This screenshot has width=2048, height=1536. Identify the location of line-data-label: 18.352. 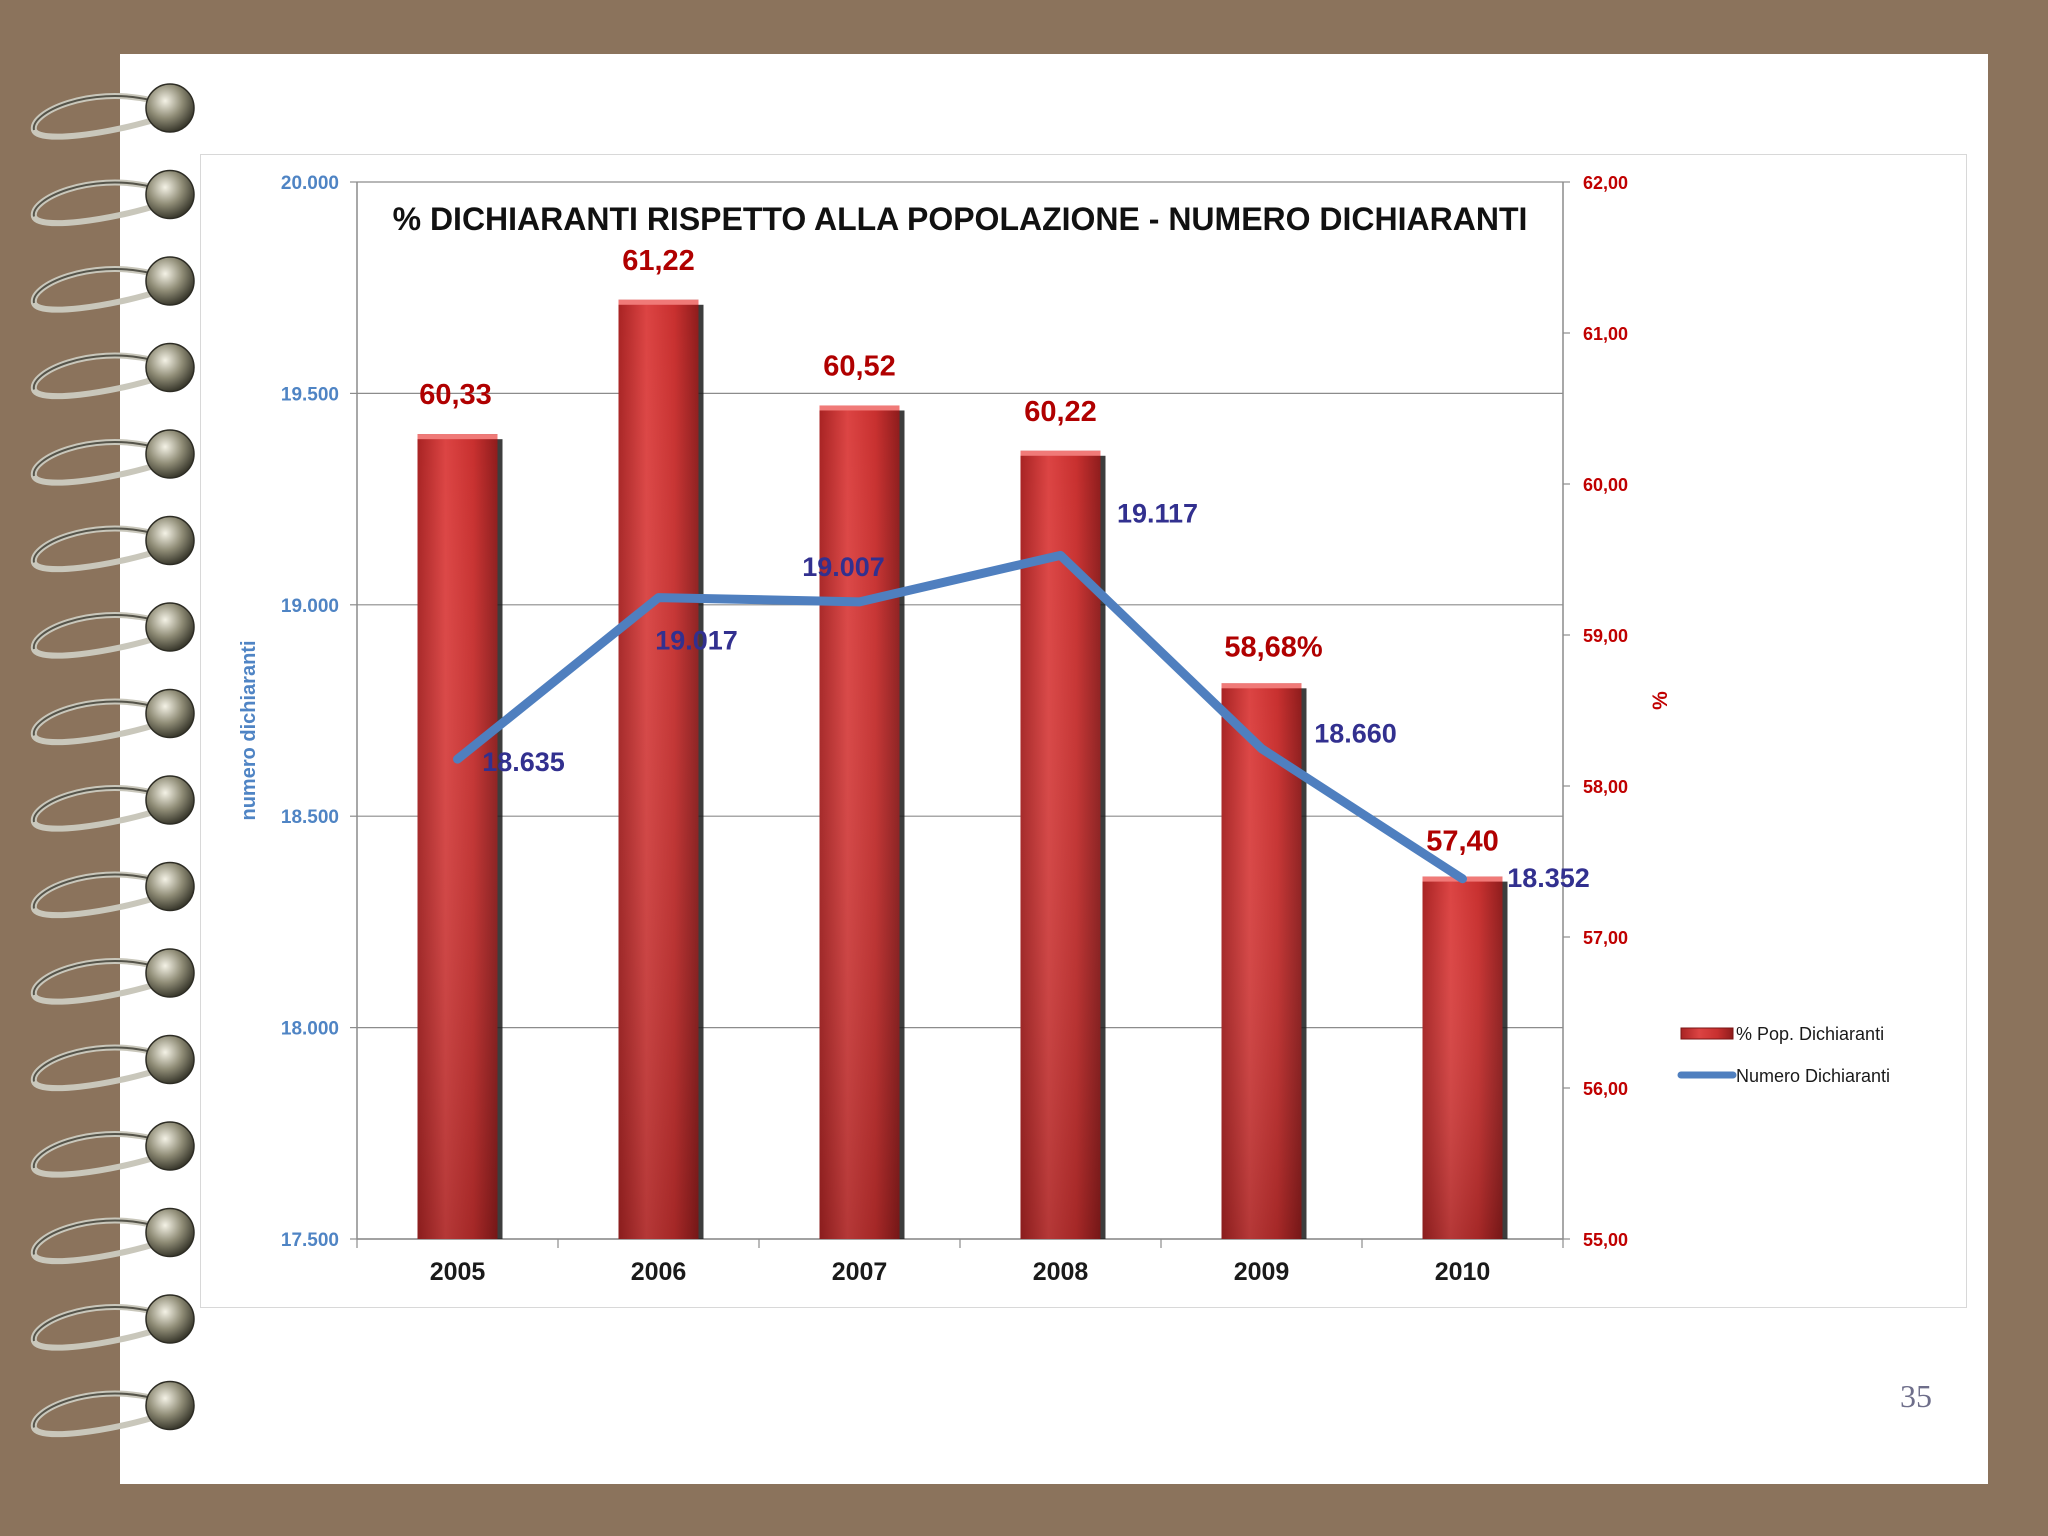
(1548, 878).